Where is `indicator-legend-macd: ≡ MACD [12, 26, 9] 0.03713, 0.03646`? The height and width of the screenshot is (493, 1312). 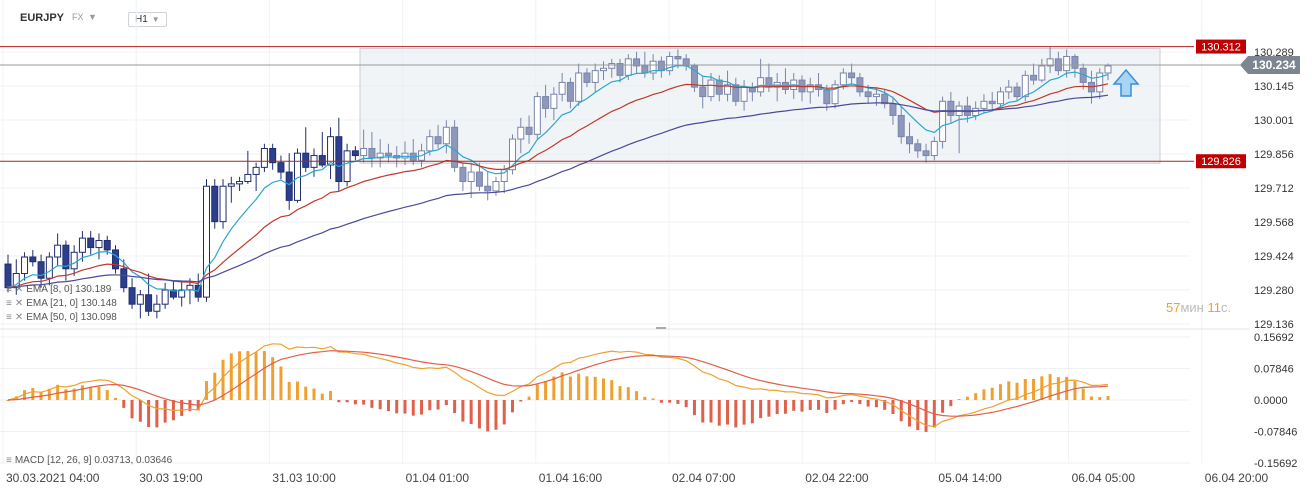
indicator-legend-macd: ≡ MACD [12, 26, 9] 0.03713, 0.03646 is located at coordinates (89, 460).